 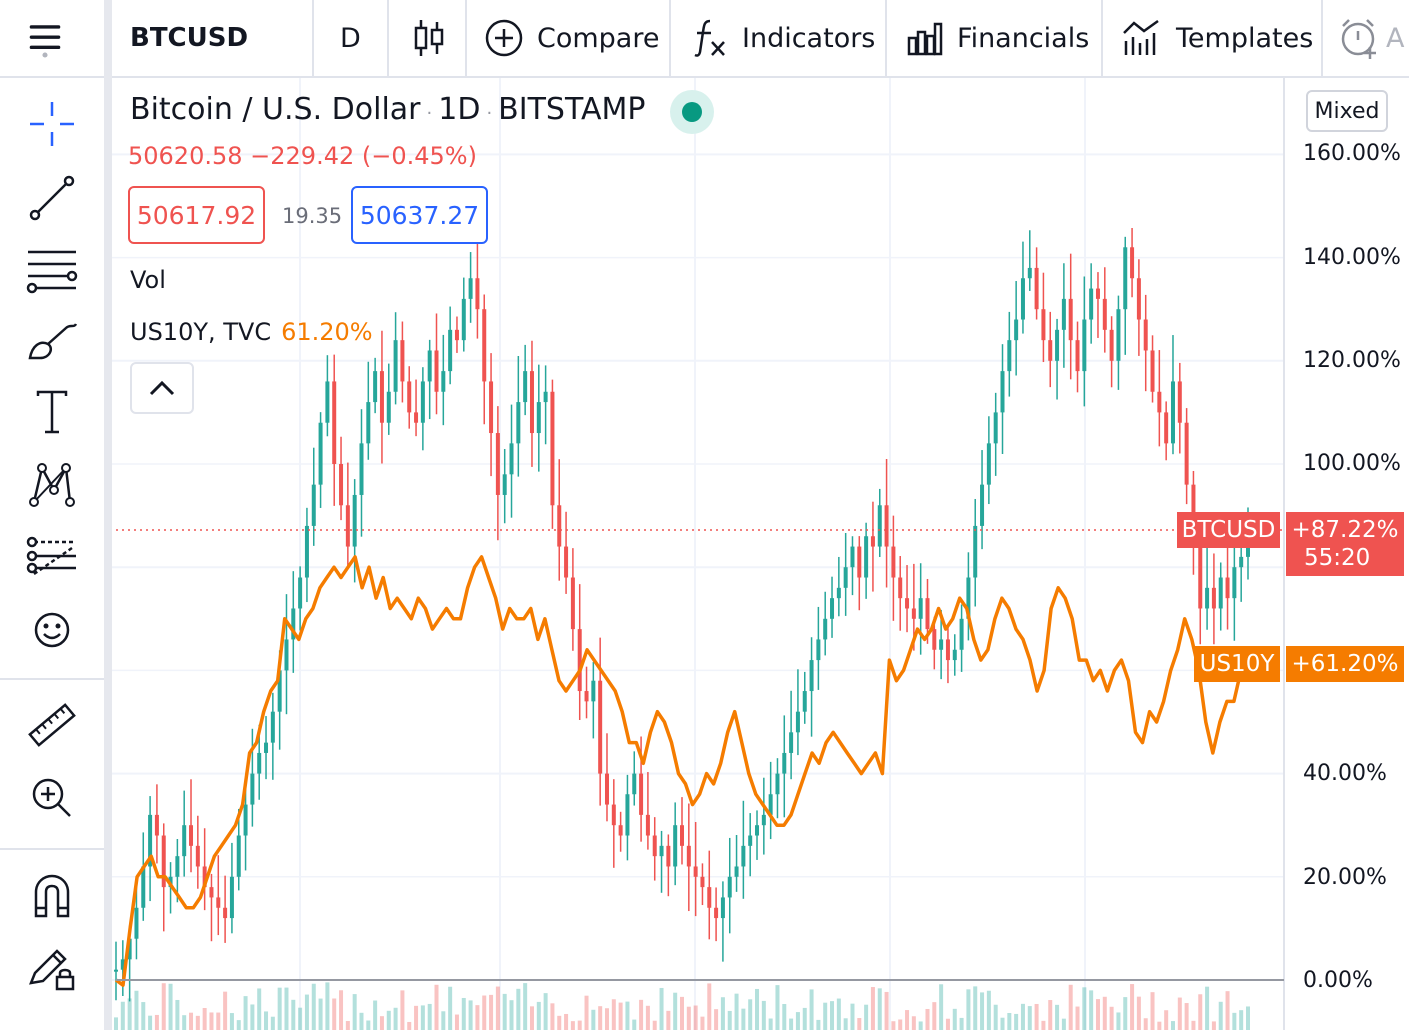 I want to click on brush-tool, so click(x=52, y=342).